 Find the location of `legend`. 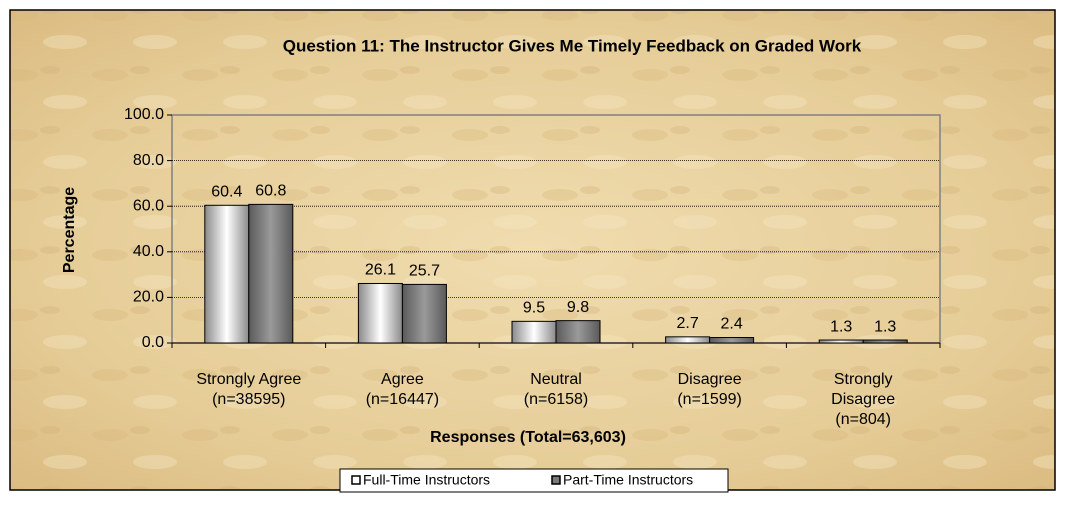

legend is located at coordinates (534, 480).